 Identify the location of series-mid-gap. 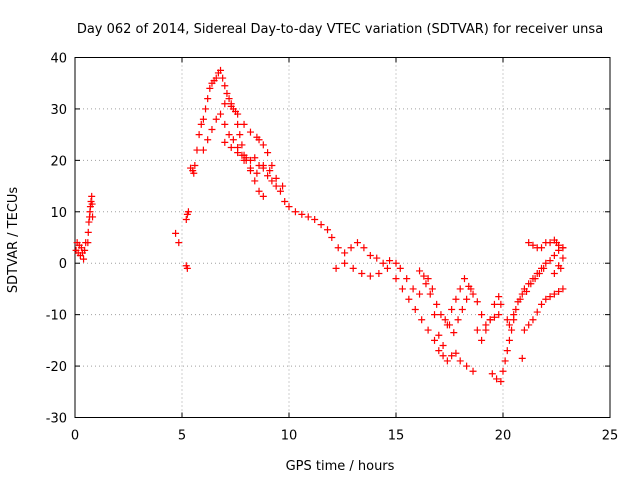
(185, 218).